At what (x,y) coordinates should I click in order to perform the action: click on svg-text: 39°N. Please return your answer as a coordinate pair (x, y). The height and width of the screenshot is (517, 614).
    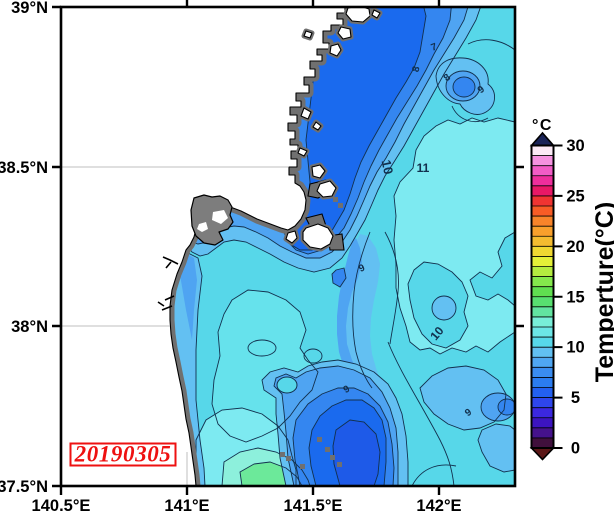
    Looking at the image, I should click on (29, 8).